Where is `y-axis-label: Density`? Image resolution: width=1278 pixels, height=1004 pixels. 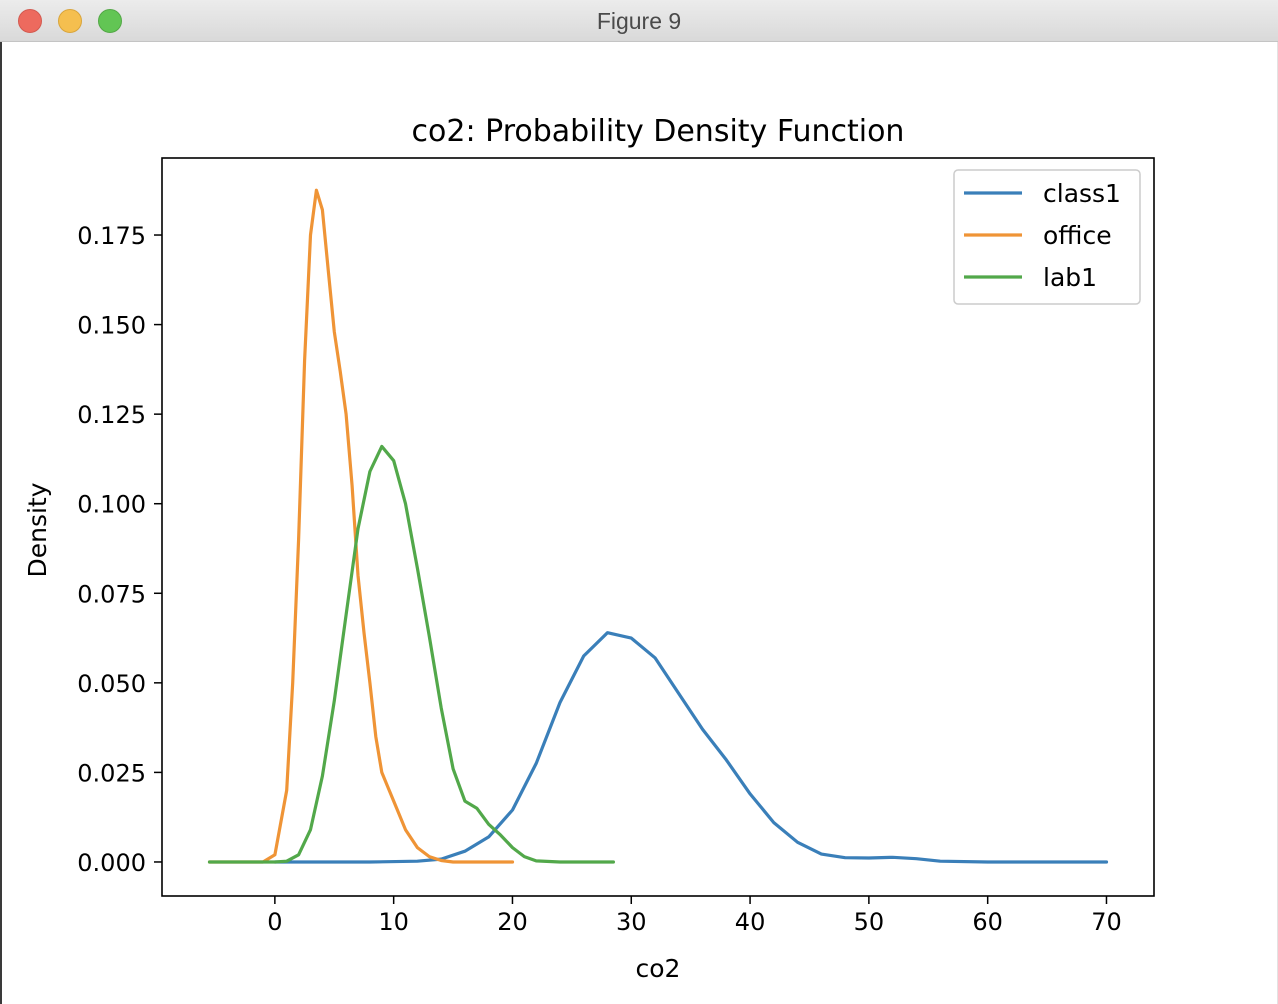 y-axis-label: Density is located at coordinates (37, 529).